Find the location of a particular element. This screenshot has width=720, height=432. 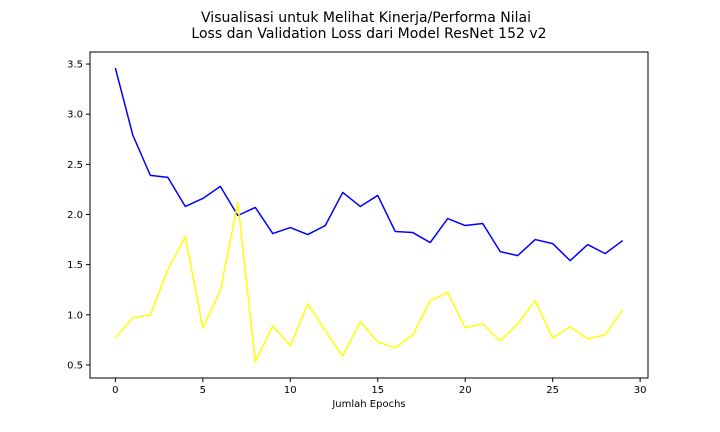

y-tick-label: 1.5 is located at coordinates (75, 265).